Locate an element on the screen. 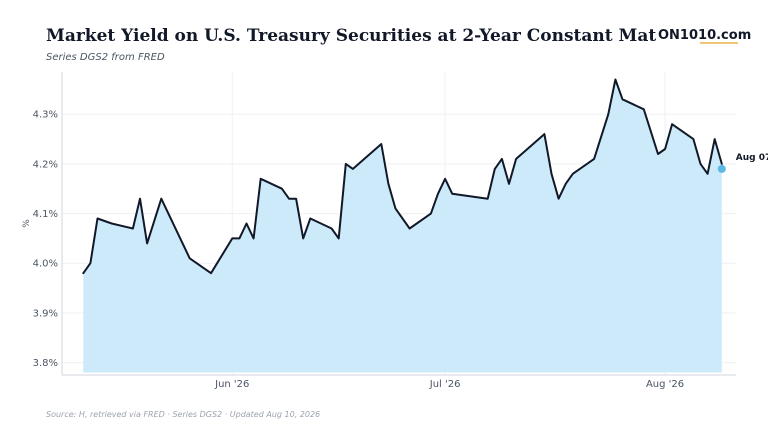 This screenshot has height=432, width=768. y-tick-label: 4.3% is located at coordinates (45, 115).